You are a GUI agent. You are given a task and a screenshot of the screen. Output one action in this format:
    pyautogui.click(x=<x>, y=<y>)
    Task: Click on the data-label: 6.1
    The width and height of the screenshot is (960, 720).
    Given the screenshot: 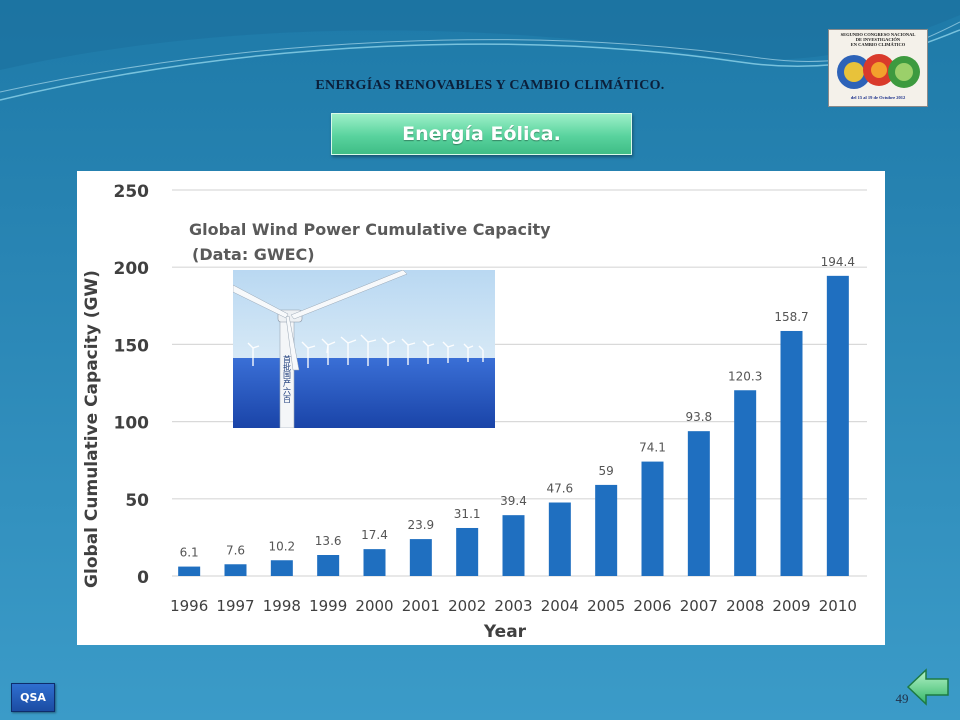 What is the action you would take?
    pyautogui.click(x=189, y=553)
    